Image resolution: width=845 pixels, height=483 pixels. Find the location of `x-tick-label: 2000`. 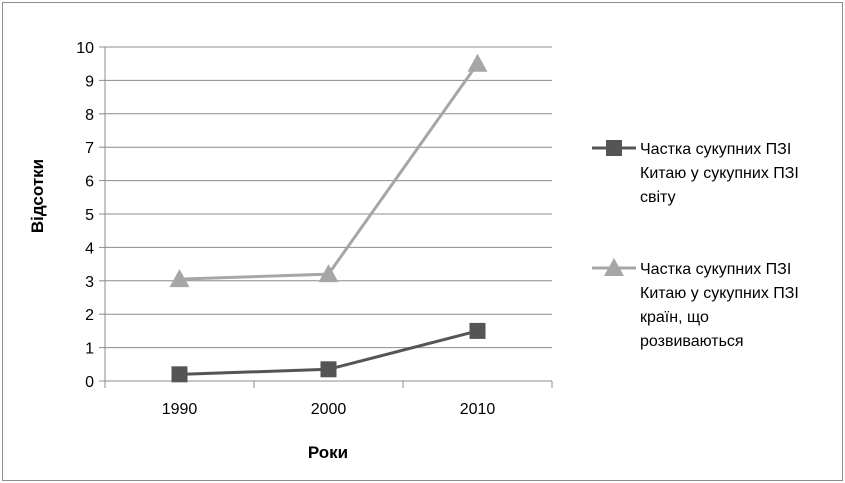

x-tick-label: 2000 is located at coordinates (329, 409).